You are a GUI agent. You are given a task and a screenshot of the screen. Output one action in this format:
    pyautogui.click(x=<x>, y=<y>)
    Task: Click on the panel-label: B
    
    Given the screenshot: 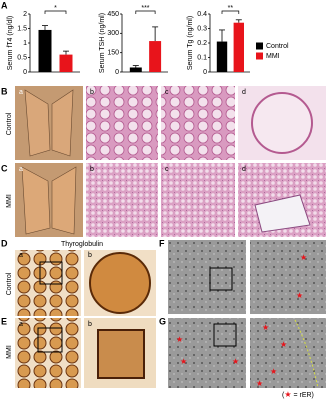 What is the action you would take?
    pyautogui.click(x=4, y=91)
    